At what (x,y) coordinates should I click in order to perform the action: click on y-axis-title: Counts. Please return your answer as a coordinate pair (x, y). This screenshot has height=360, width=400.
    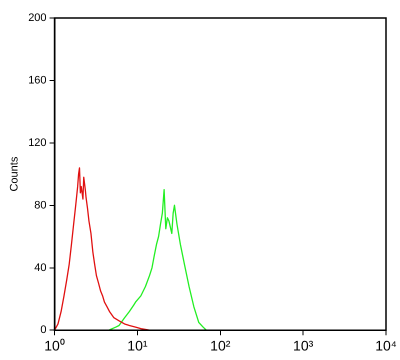
    Looking at the image, I should click on (14, 174).